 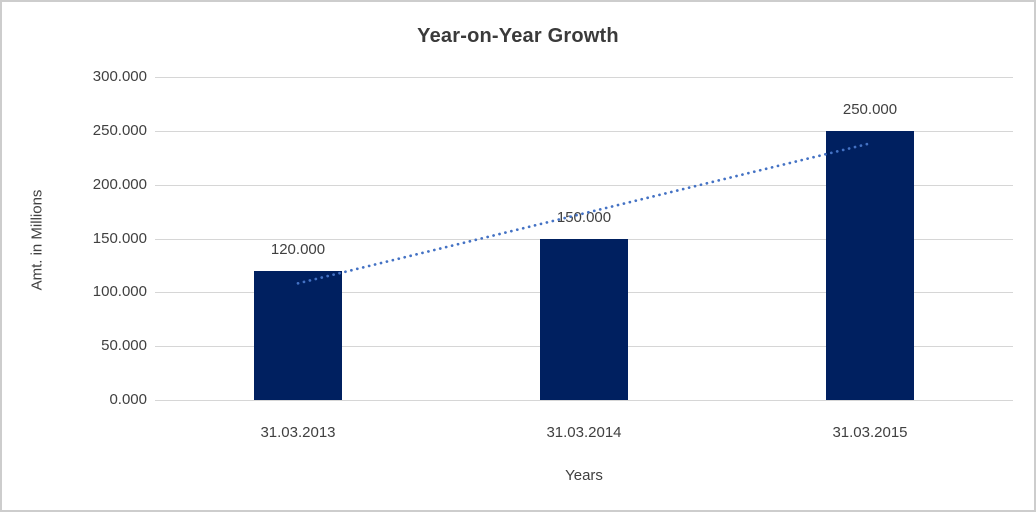 I want to click on x-axis-tick-label: 31.03.2013, so click(x=298, y=432).